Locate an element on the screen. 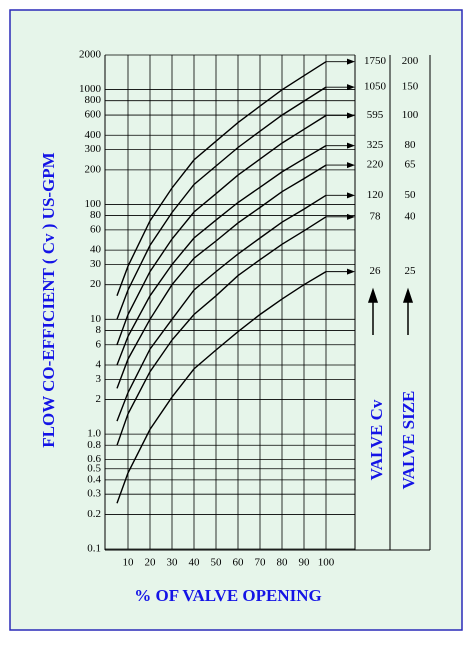  y-tick-label: 0.6 is located at coordinates (94, 459).